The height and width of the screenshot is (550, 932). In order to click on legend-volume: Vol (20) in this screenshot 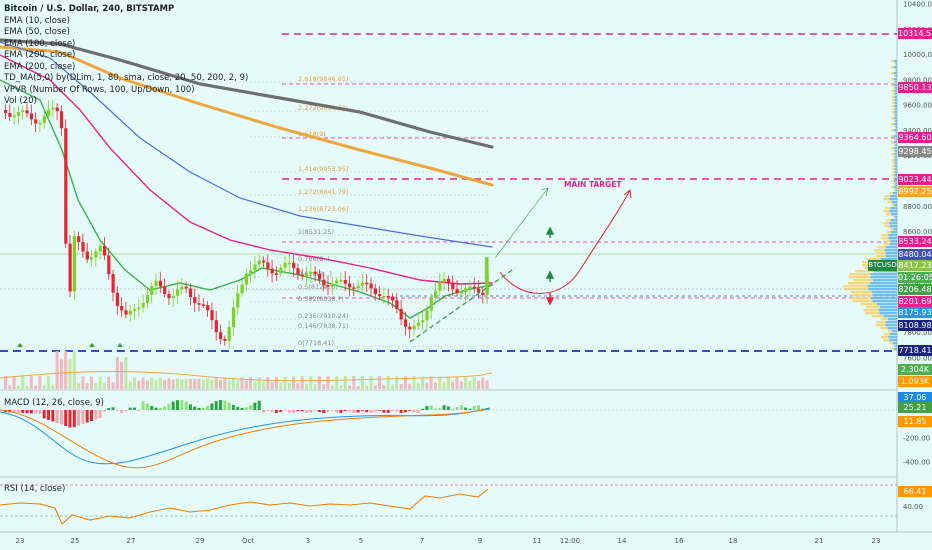, I will do `click(20, 101)`.